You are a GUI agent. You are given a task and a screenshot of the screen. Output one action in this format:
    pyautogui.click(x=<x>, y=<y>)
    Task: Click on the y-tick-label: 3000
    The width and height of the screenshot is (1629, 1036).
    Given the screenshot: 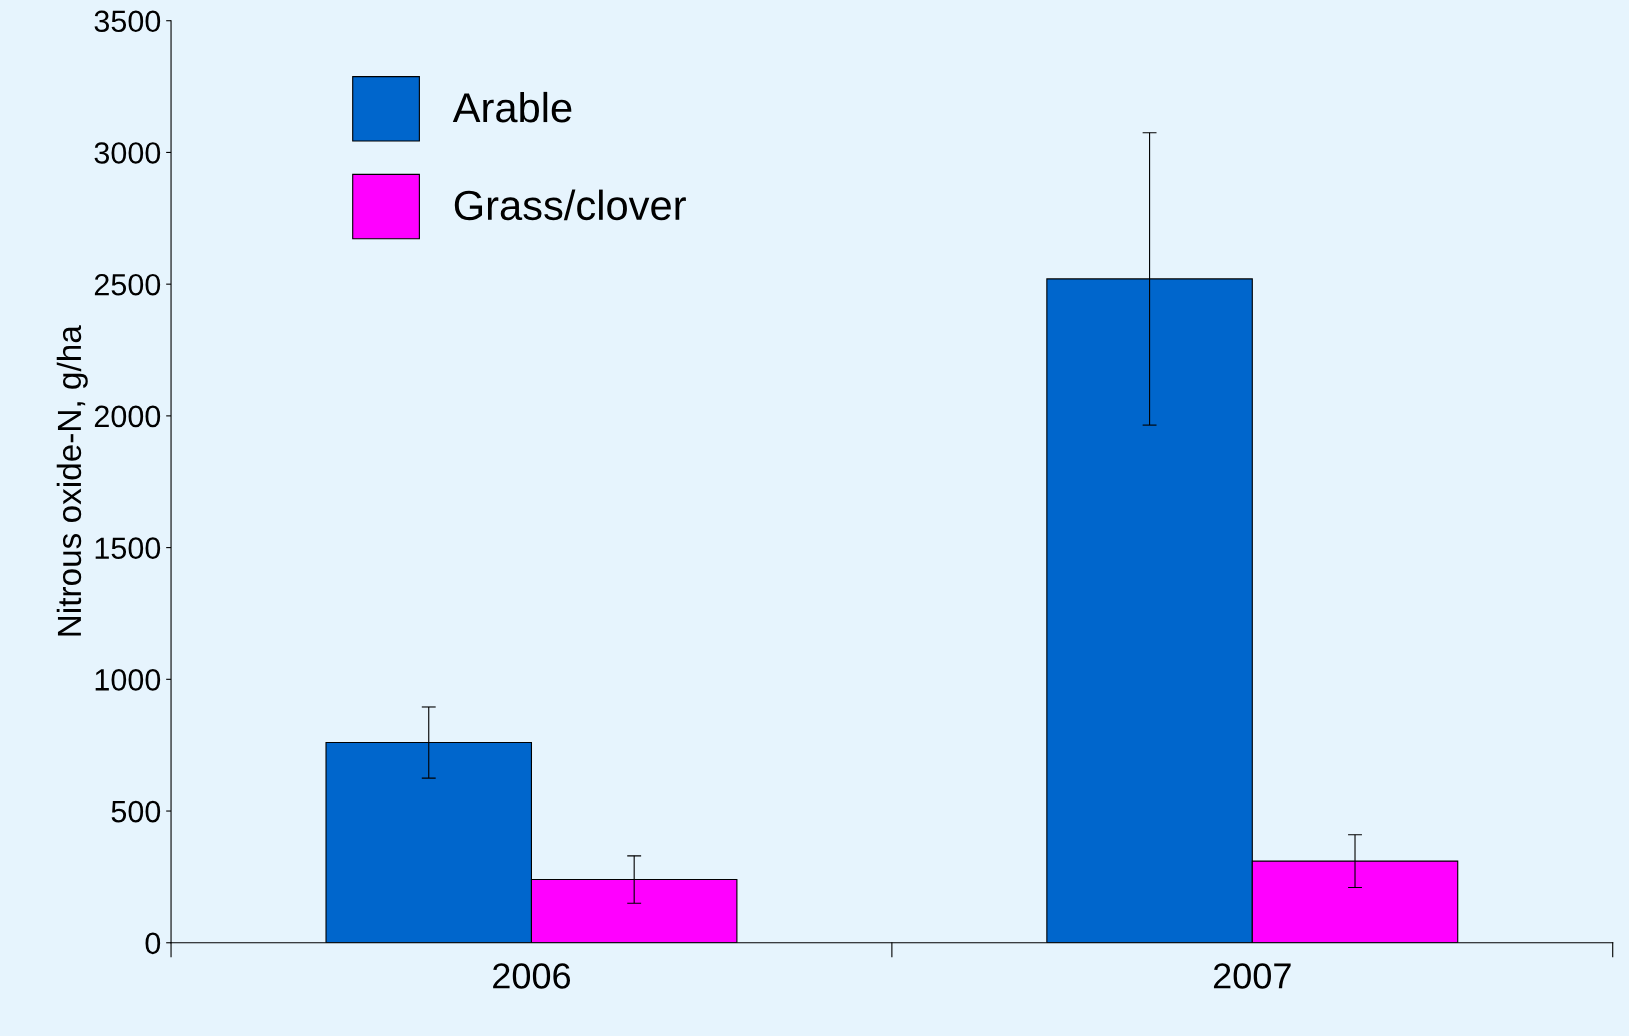 What is the action you would take?
    pyautogui.click(x=127, y=153)
    